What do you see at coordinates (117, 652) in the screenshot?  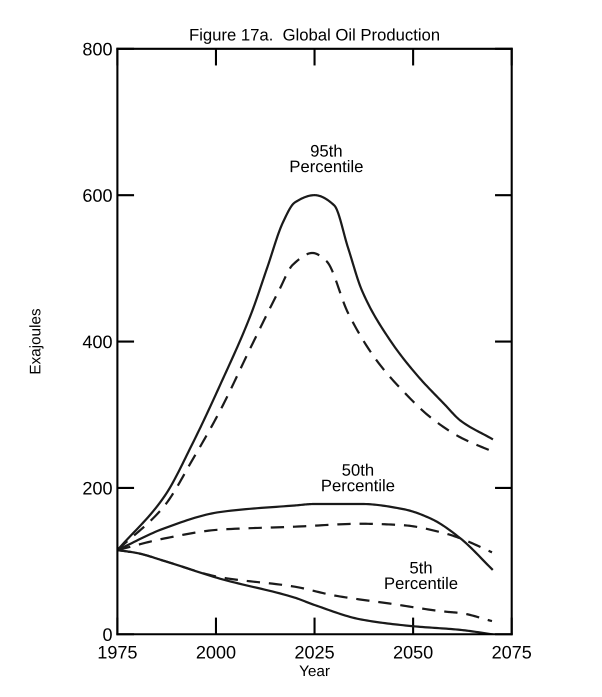 I see `x-tick-label: 1975` at bounding box center [117, 652].